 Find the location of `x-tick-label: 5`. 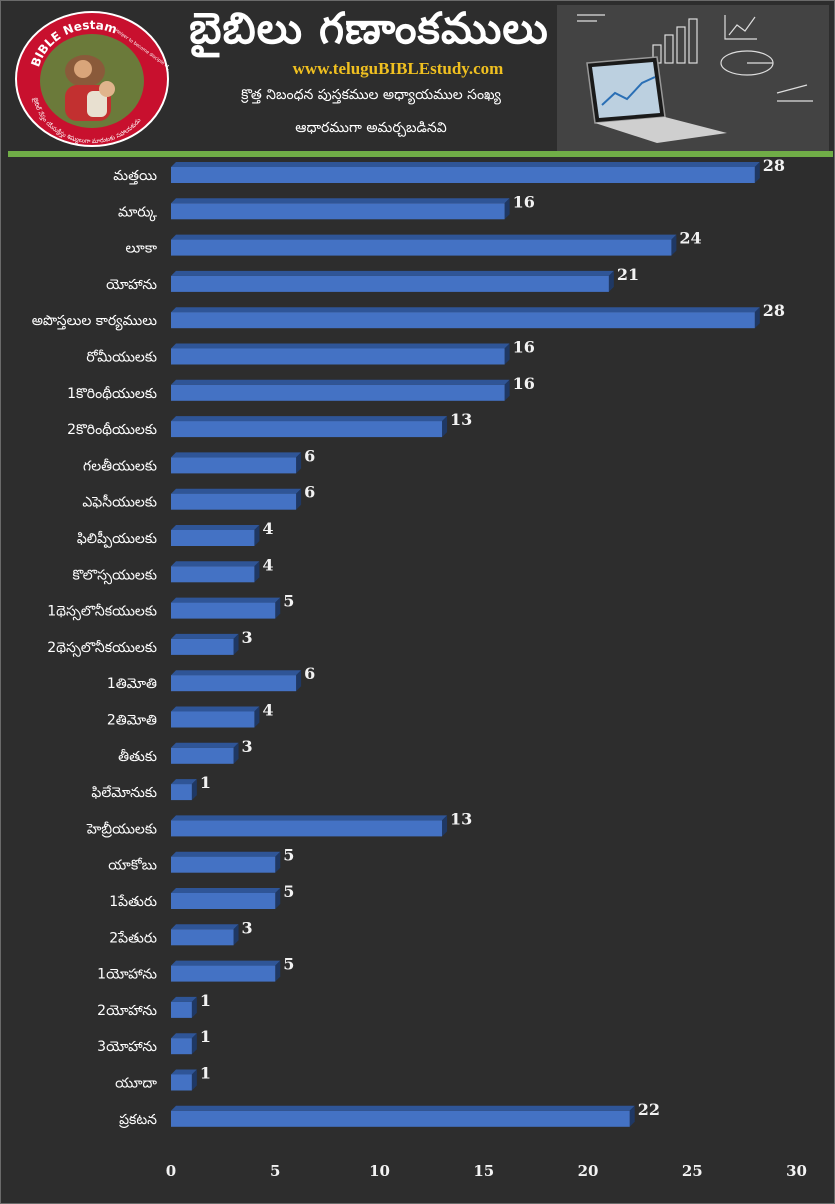

x-tick-label: 5 is located at coordinates (275, 1171).